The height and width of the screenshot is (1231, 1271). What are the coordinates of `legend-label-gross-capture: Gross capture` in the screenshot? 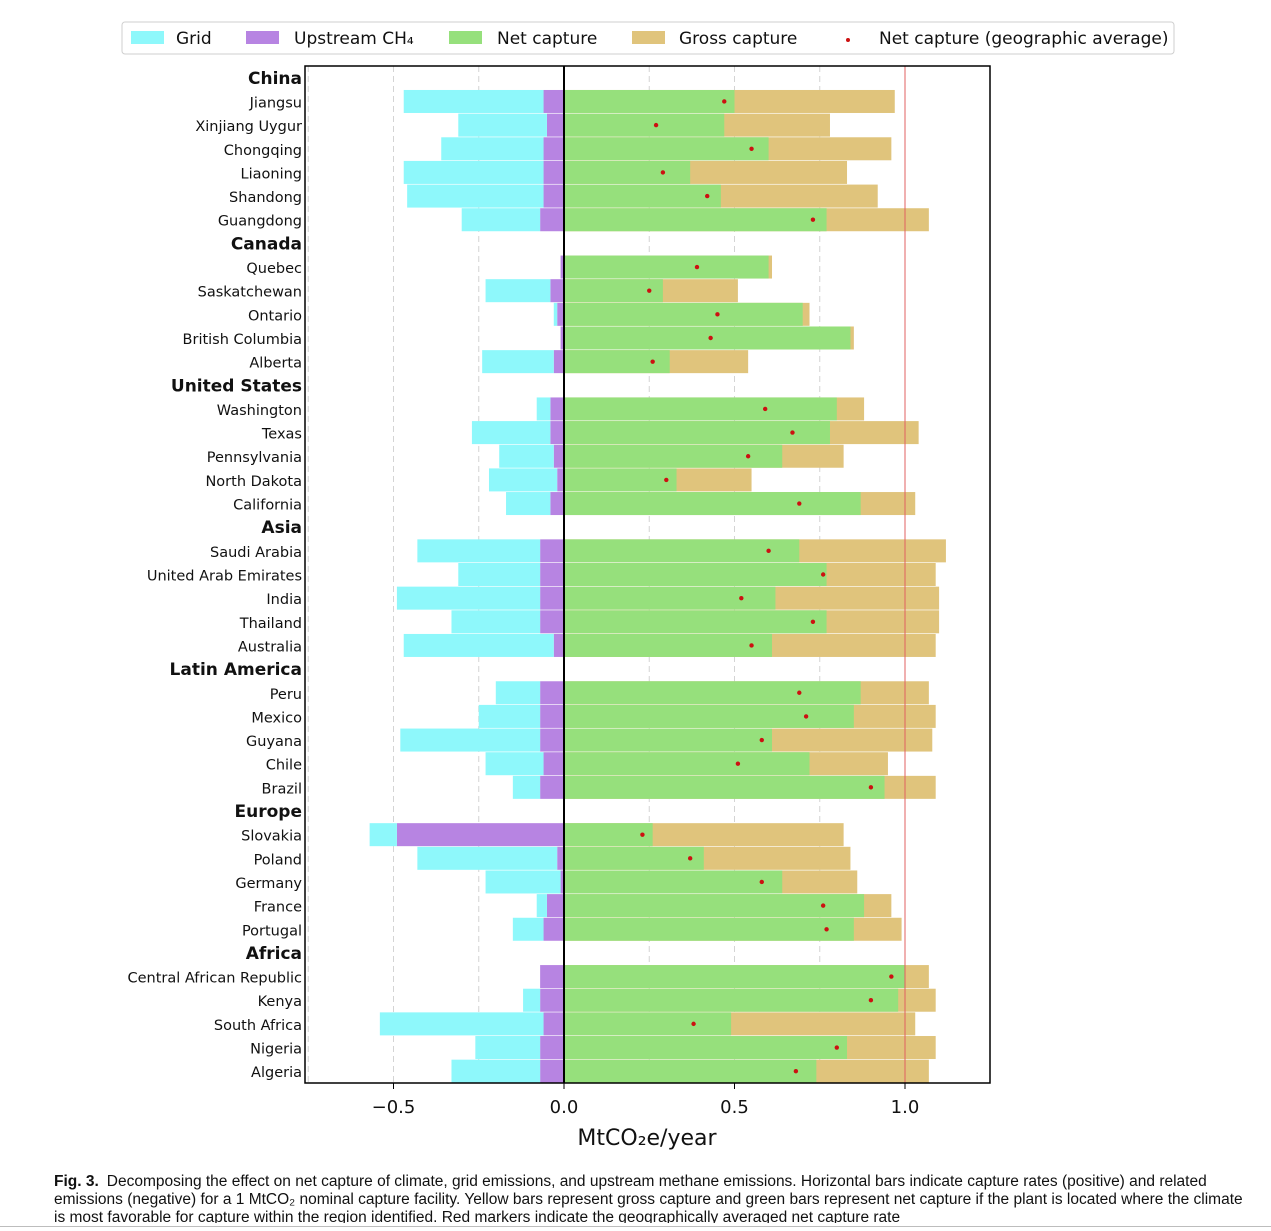 It's located at (738, 39).